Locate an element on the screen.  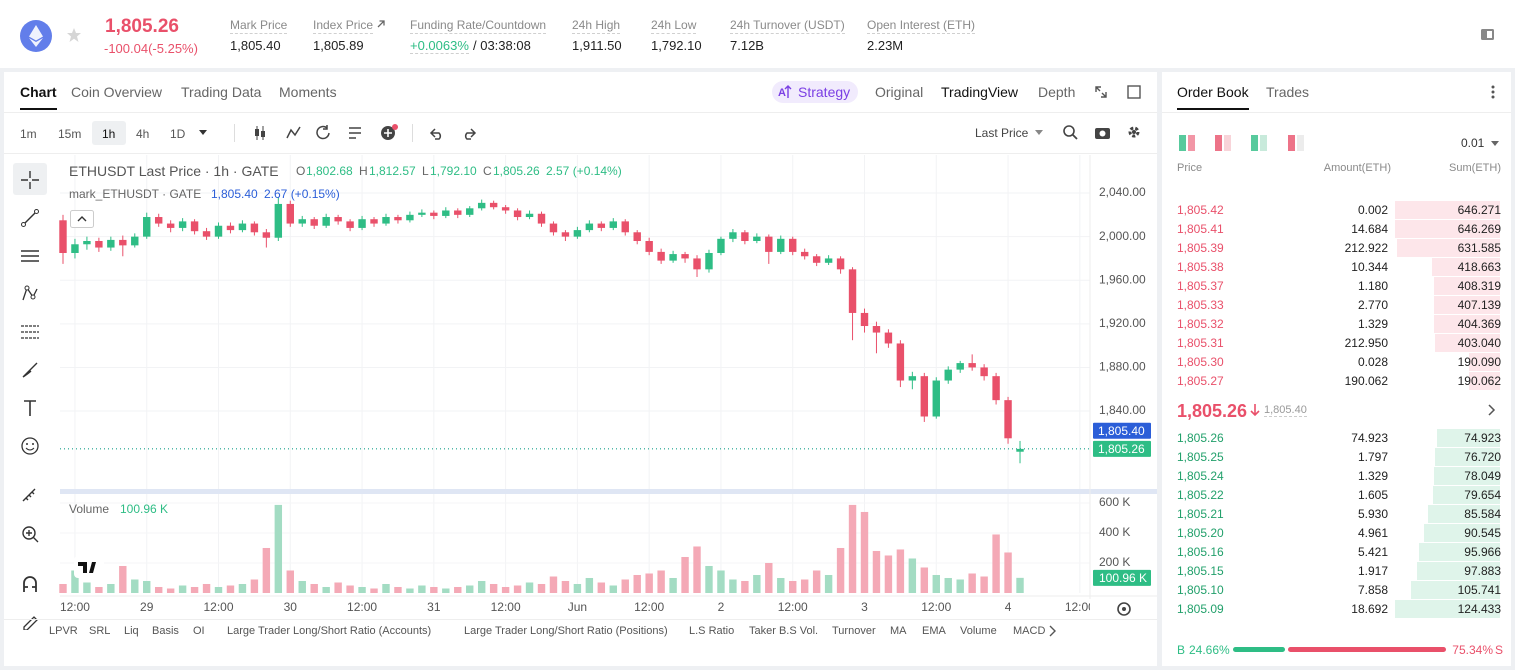
indicator-tab: OI is located at coordinates (199, 631).